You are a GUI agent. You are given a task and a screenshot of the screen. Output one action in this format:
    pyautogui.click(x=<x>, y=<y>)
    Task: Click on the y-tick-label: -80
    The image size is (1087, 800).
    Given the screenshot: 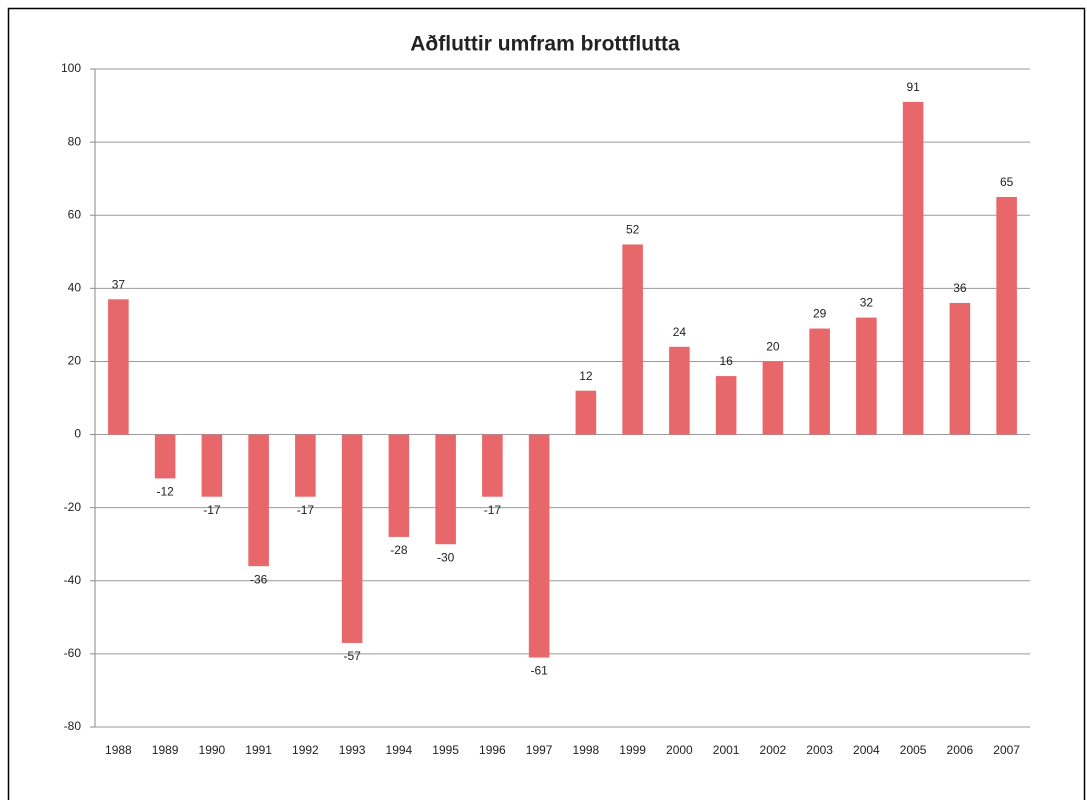 What is the action you would take?
    pyautogui.click(x=73, y=726)
    